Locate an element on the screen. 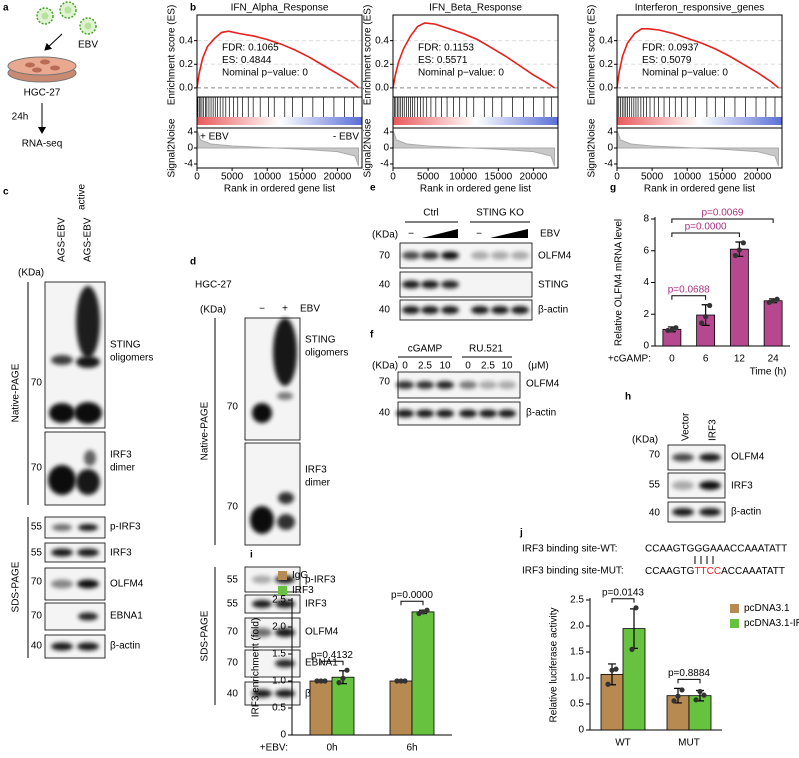 Image resolution: width=799 pixels, height=758 pixels. lane-label: + is located at coordinates (285, 309).